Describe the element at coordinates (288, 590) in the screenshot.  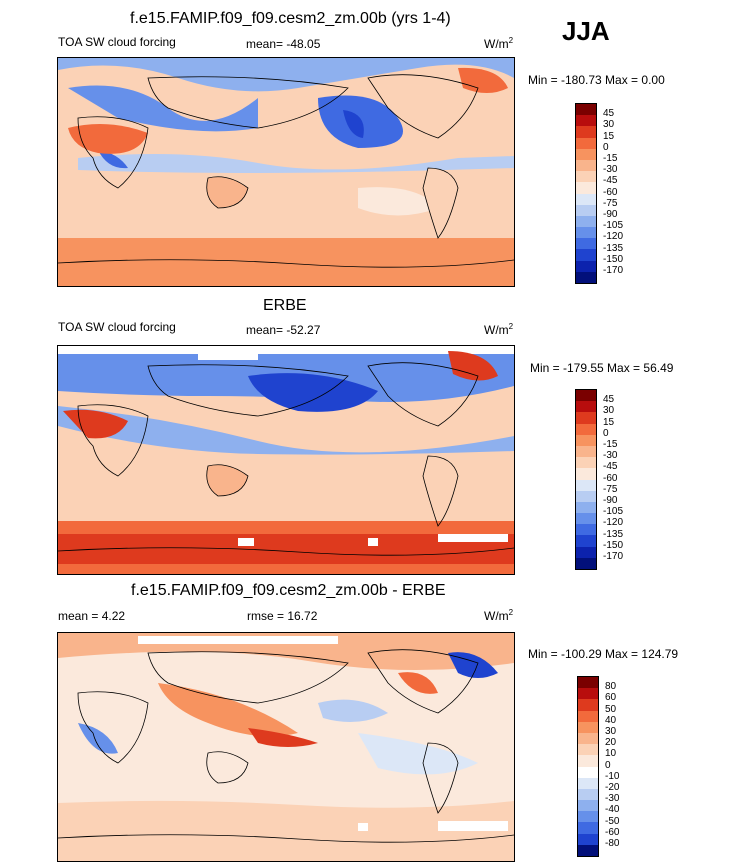
I see `panel-3-title: f.e15.FAMIP.f09_f09.cesm2_zm.00b - ERBE` at that location.